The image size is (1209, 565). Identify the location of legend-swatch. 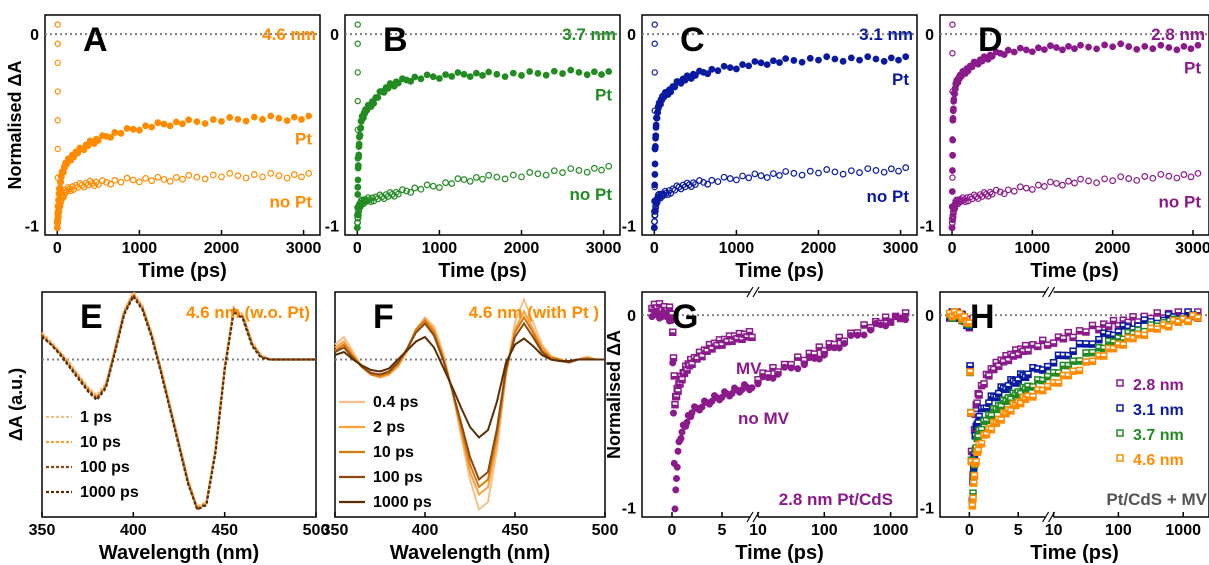
(1120, 383).